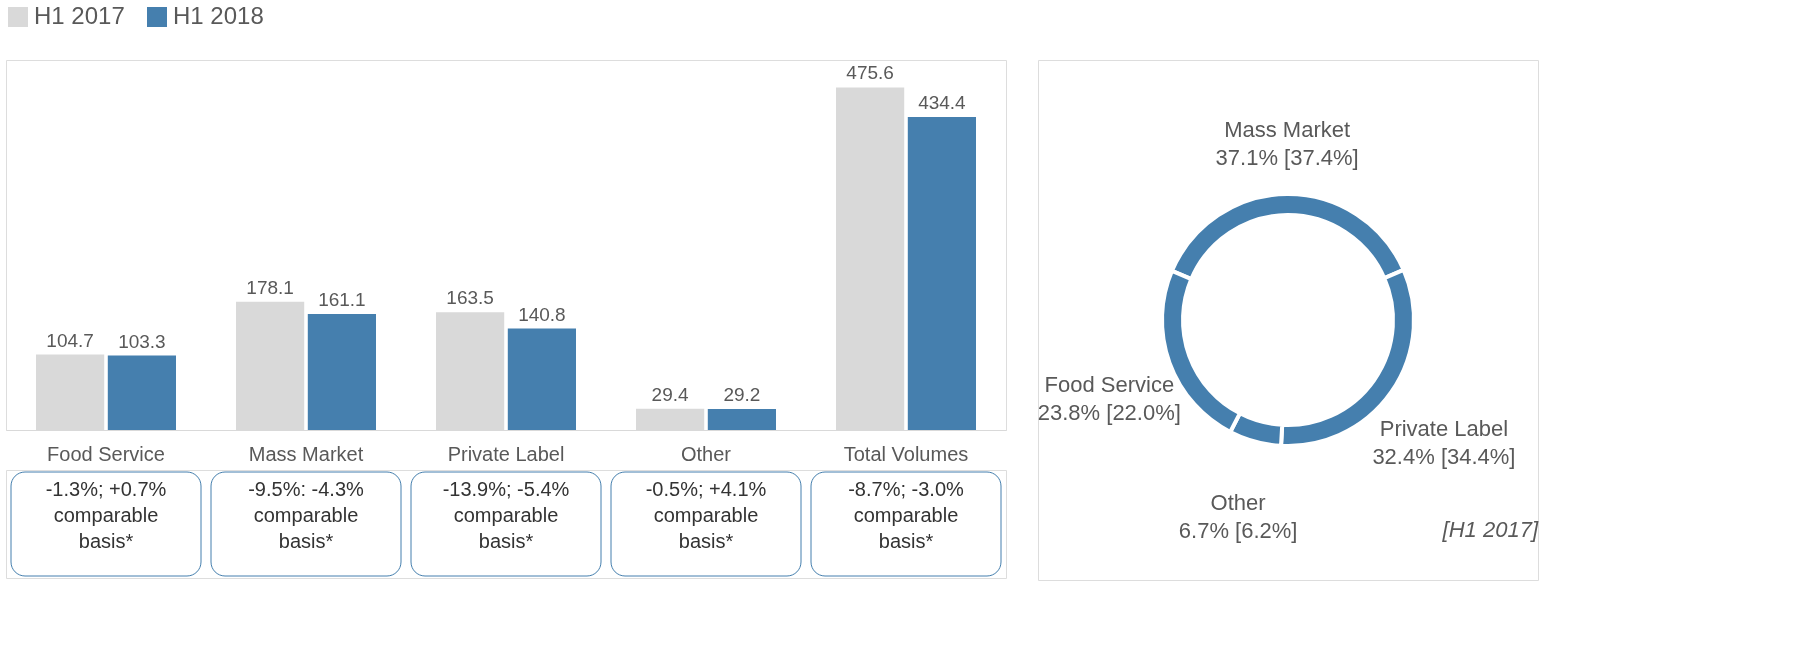 This screenshot has height=651, width=1800. What do you see at coordinates (1287, 157) in the screenshot?
I see `data-label: 37.1% [37.4%]` at bounding box center [1287, 157].